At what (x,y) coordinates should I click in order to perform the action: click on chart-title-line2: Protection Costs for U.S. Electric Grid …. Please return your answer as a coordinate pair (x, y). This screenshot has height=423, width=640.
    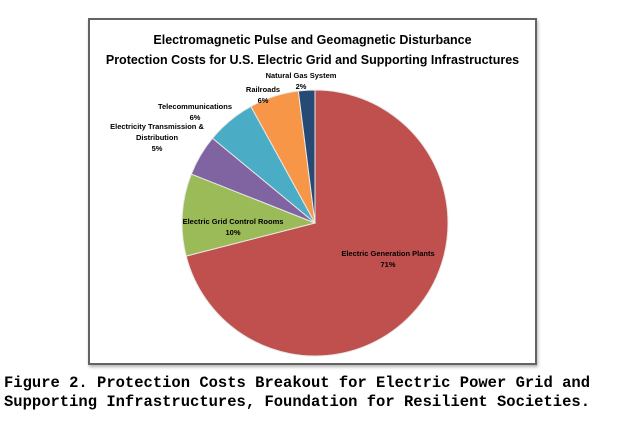
    Looking at the image, I should click on (312, 60).